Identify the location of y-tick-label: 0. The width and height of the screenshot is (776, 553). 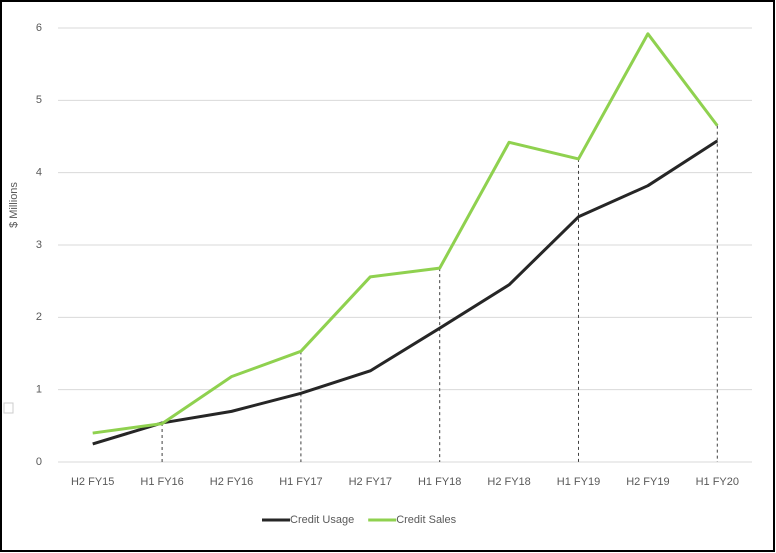
(39, 462).